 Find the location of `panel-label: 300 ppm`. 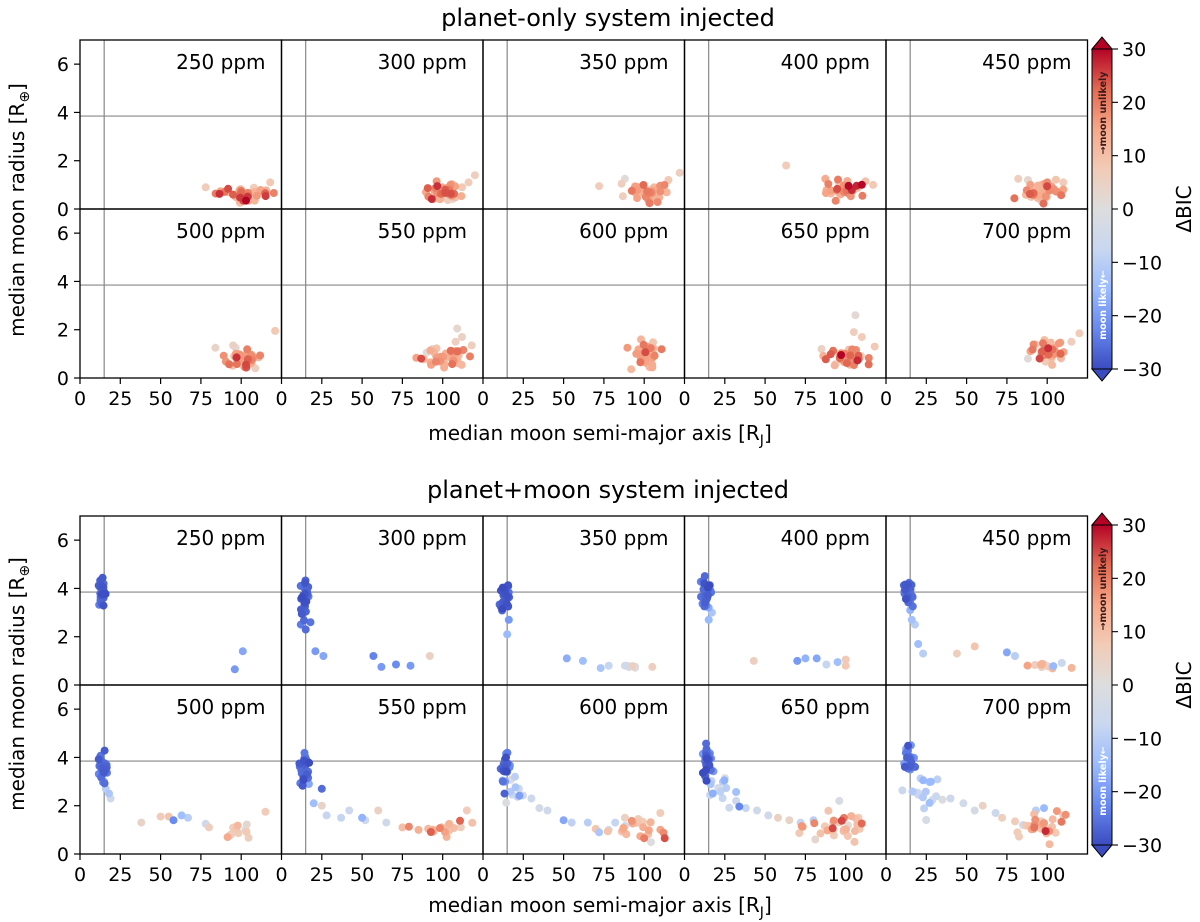

panel-label: 300 ppm is located at coordinates (422, 538).